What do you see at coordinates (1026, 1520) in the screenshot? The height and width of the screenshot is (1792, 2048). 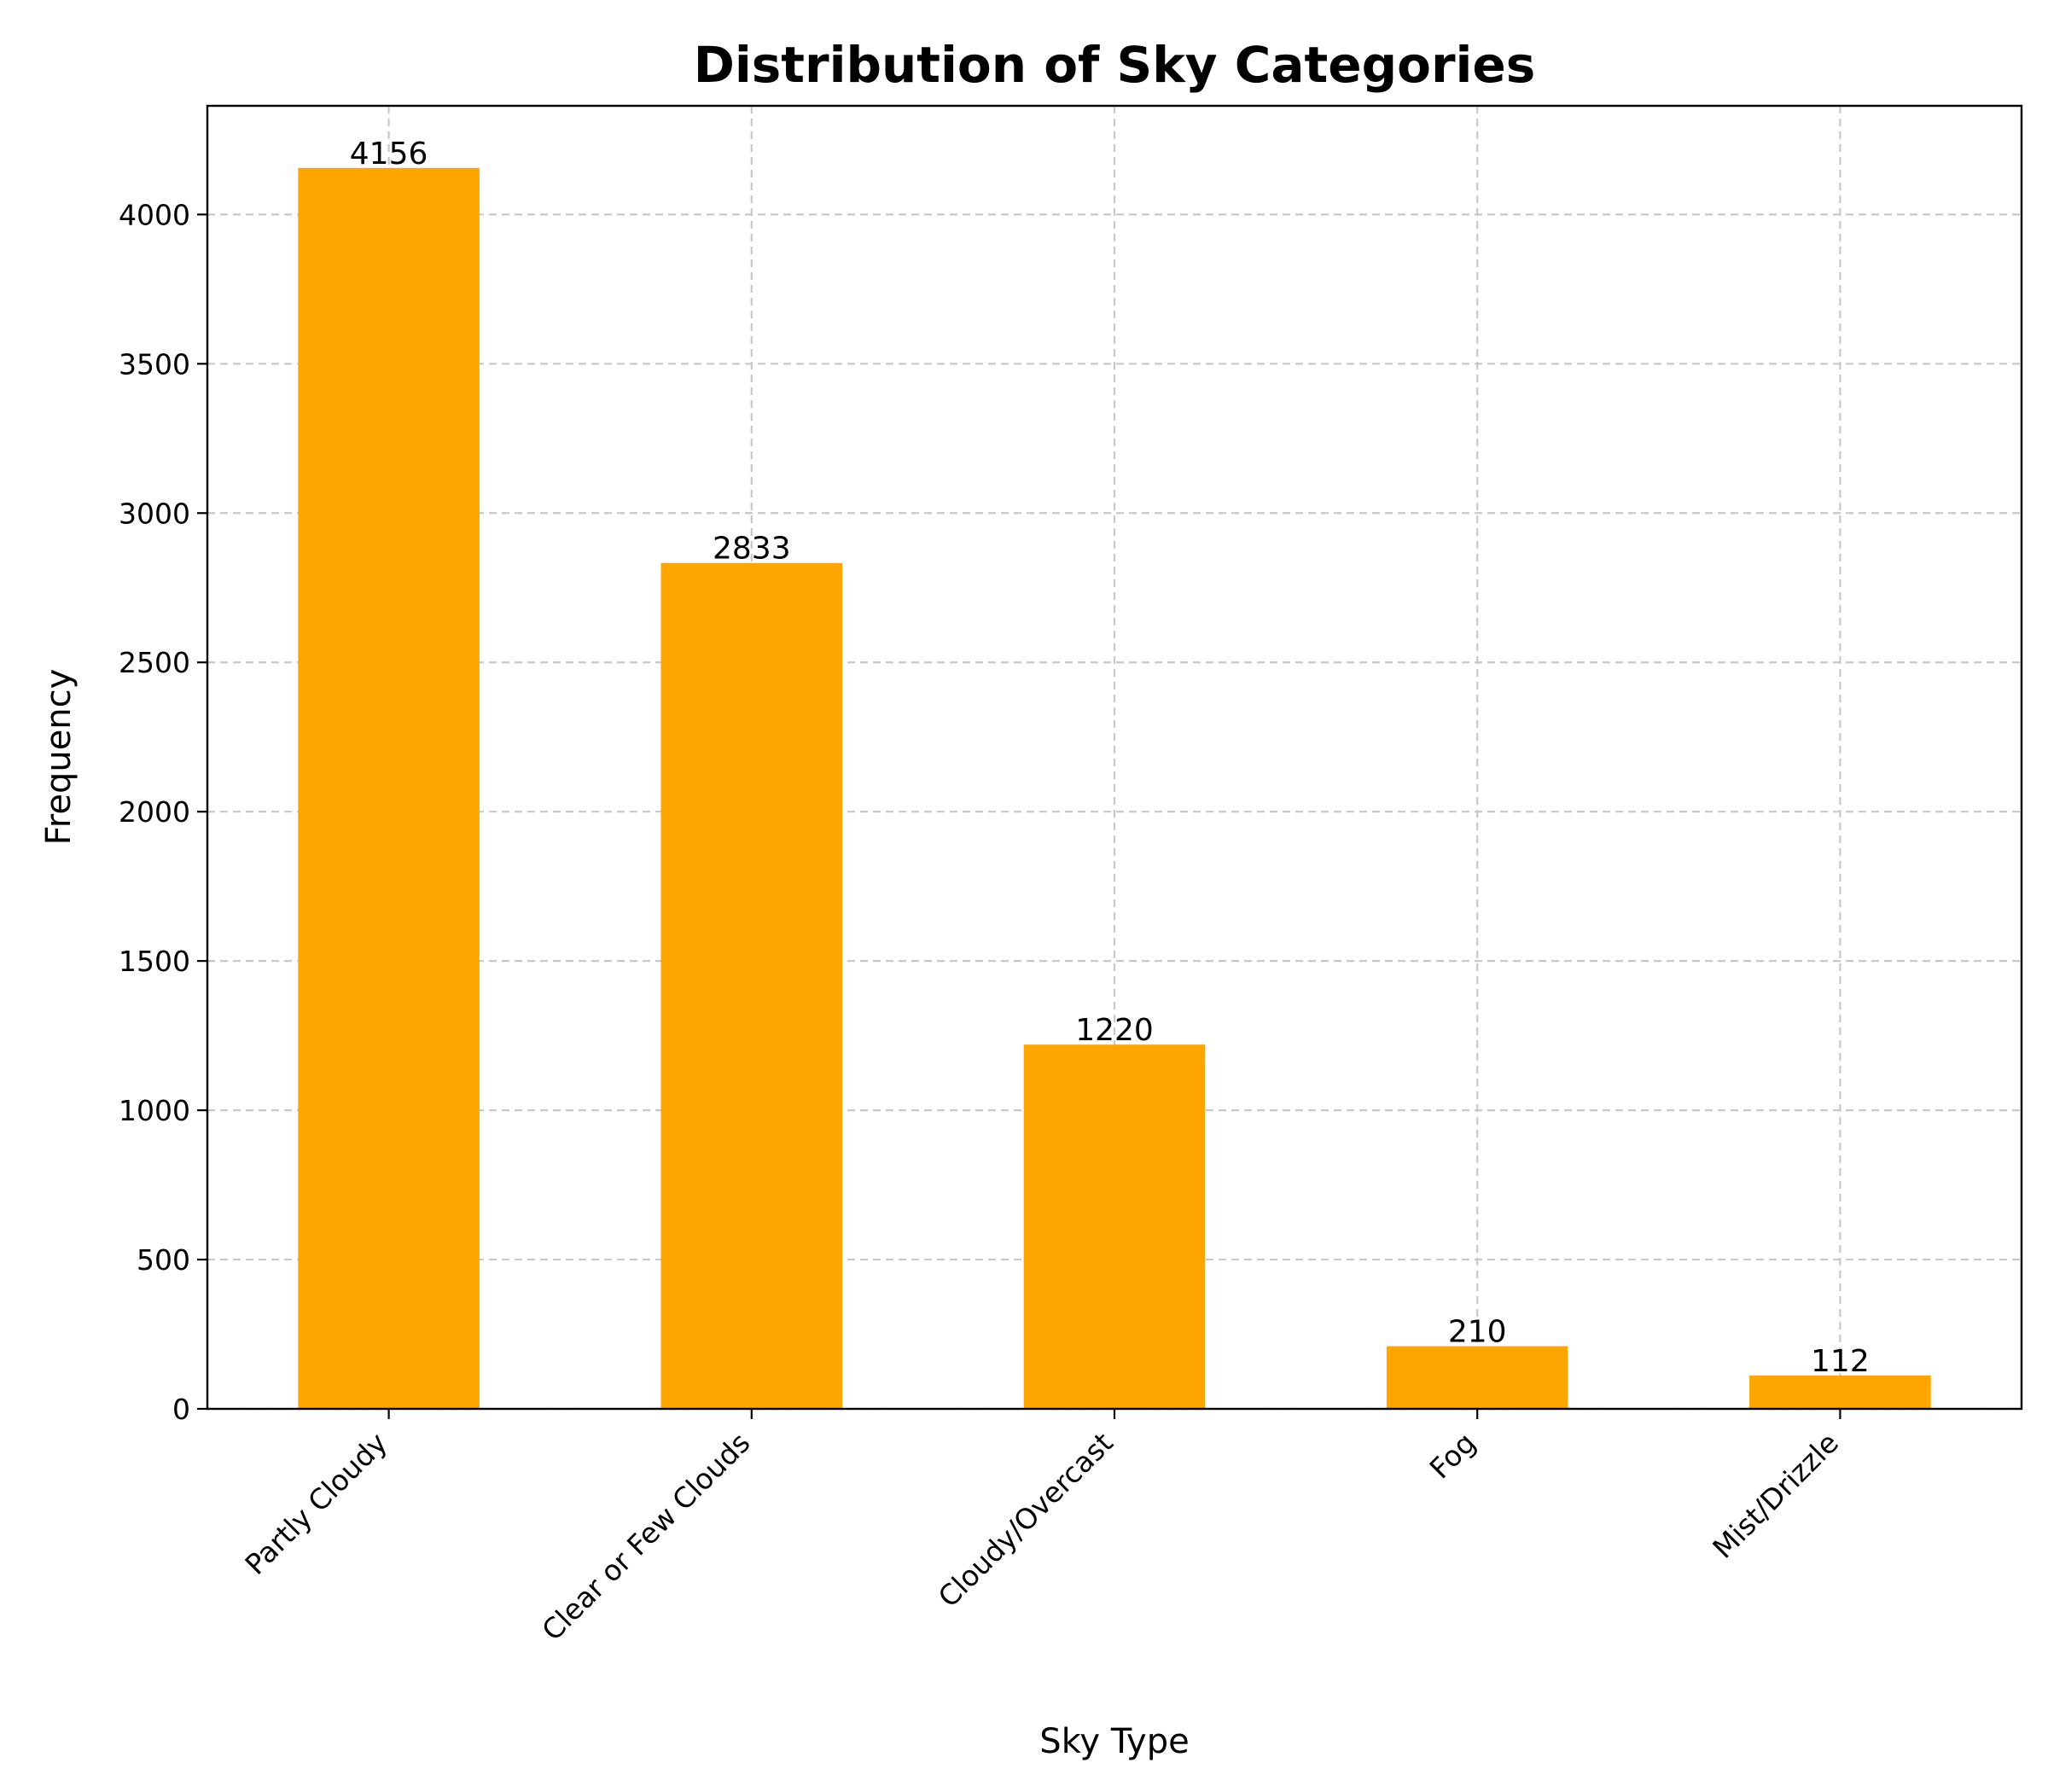 I see `x-tick-label: Cloudy/Overcast` at bounding box center [1026, 1520].